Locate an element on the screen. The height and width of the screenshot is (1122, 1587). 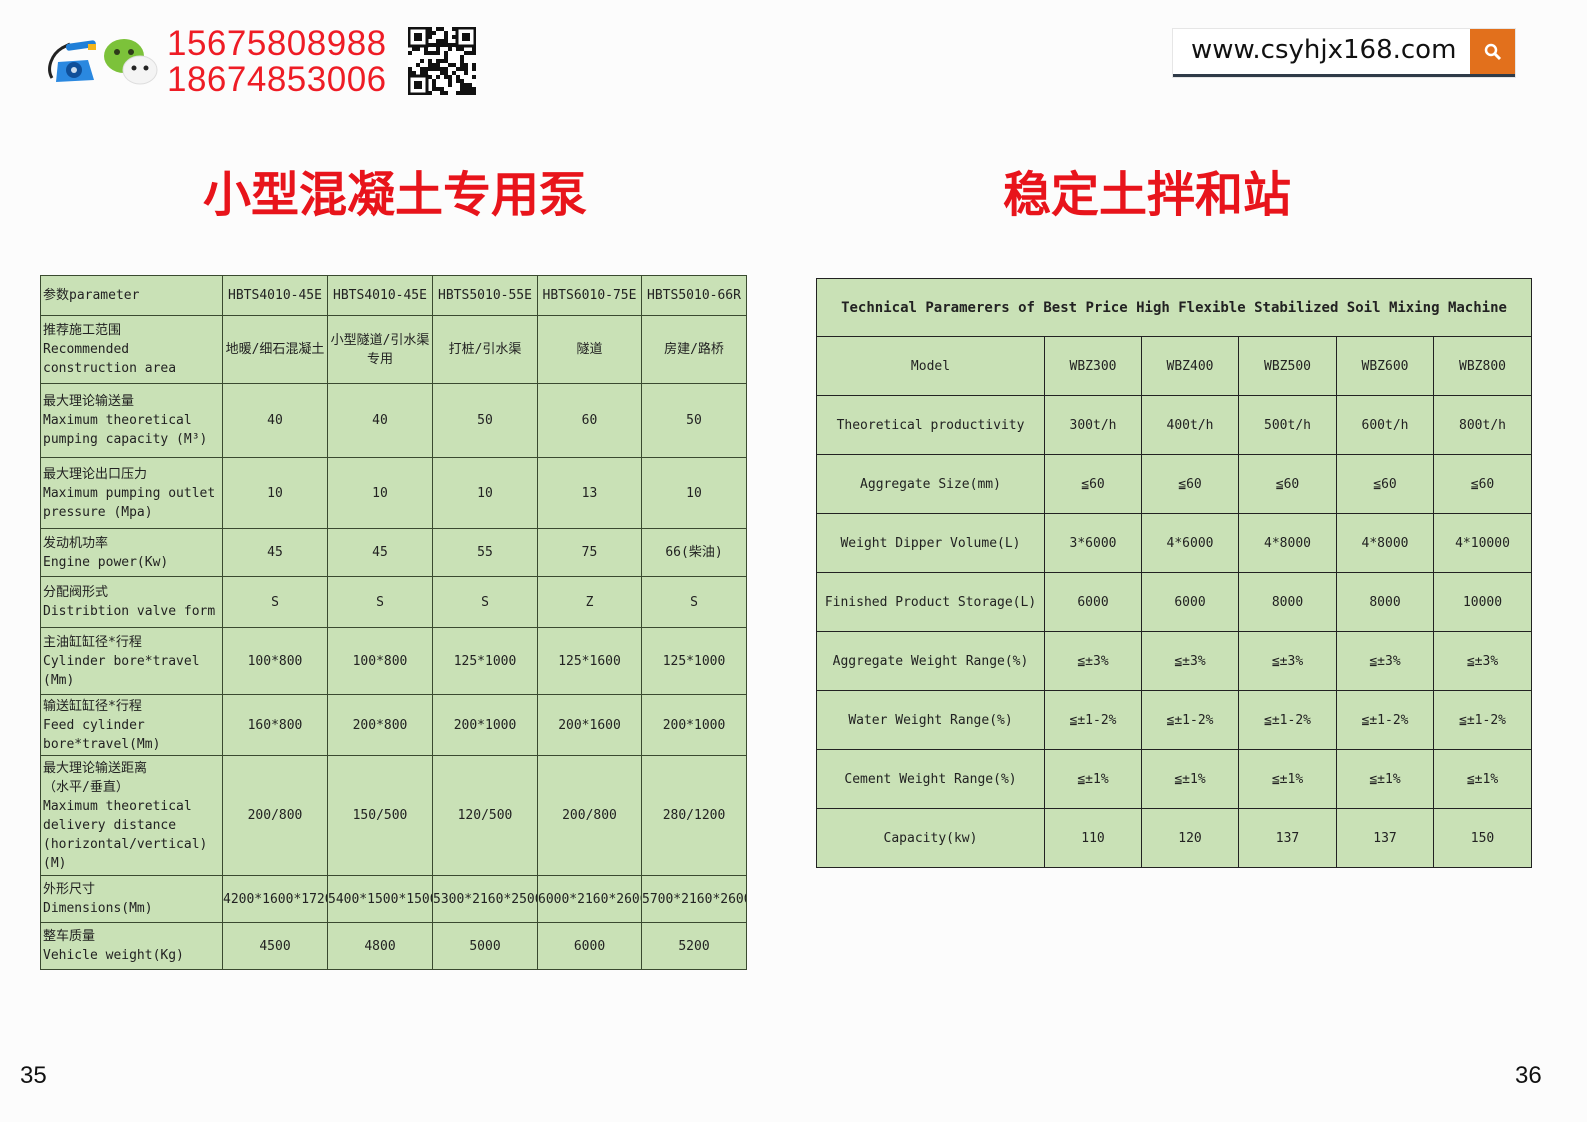
search-icon is located at coordinates (1492, 51).